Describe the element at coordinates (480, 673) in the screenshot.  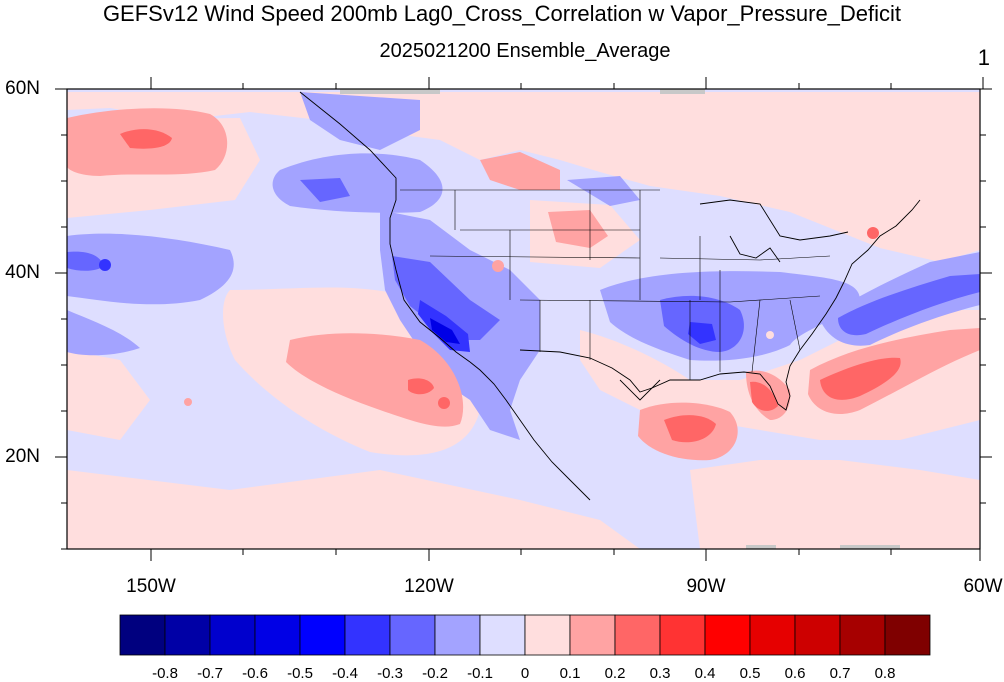
I see `colorbar-label: -0.1` at that location.